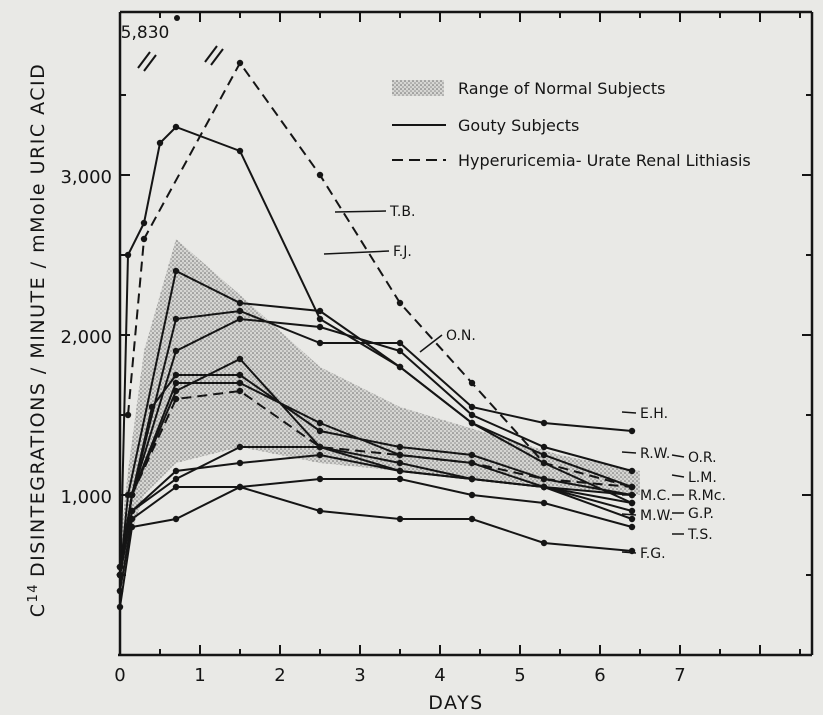 This screenshot has width=823, height=715. What do you see at coordinates (599, 675) in the screenshot?
I see `x-tick-label: 6` at bounding box center [599, 675].